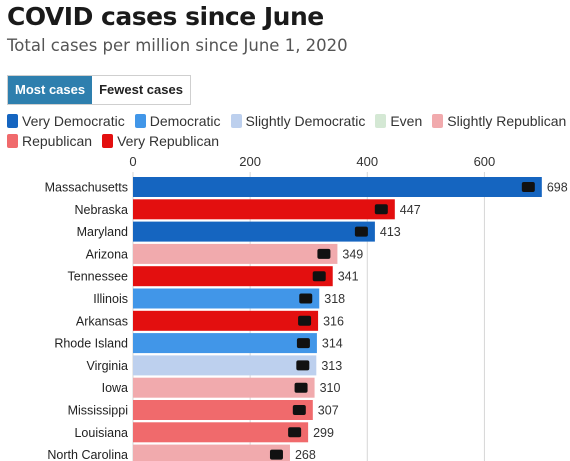 This screenshot has height=461, width=570. What do you see at coordinates (110, 299) in the screenshot?
I see `category-label: Illinois` at bounding box center [110, 299].